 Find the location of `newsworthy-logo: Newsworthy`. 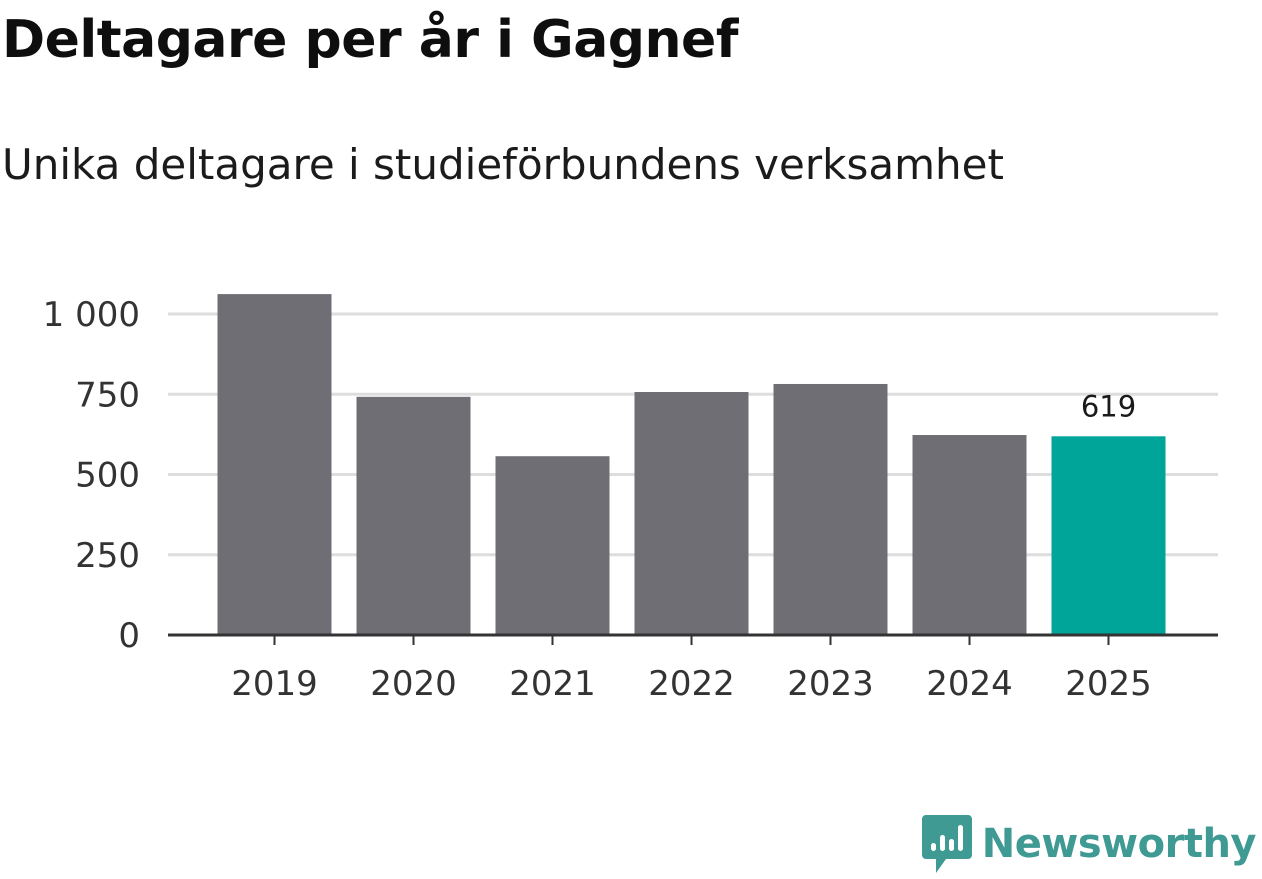

newsworthy-logo: Newsworthy is located at coordinates (1089, 844).